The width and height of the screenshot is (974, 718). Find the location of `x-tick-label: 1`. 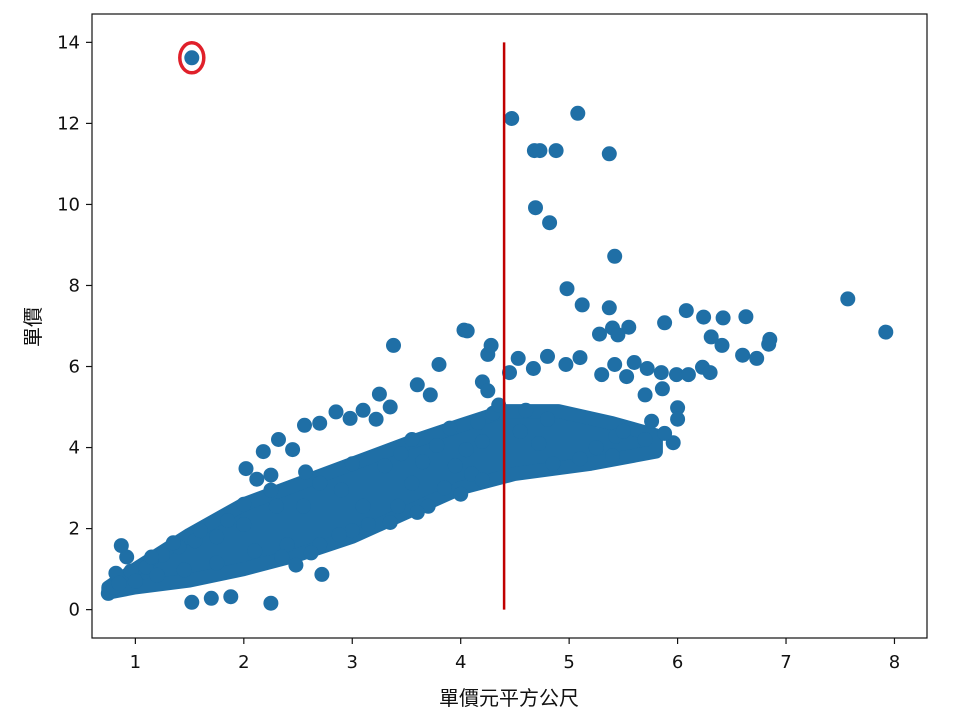

x-tick-label: 1 is located at coordinates (135, 662).